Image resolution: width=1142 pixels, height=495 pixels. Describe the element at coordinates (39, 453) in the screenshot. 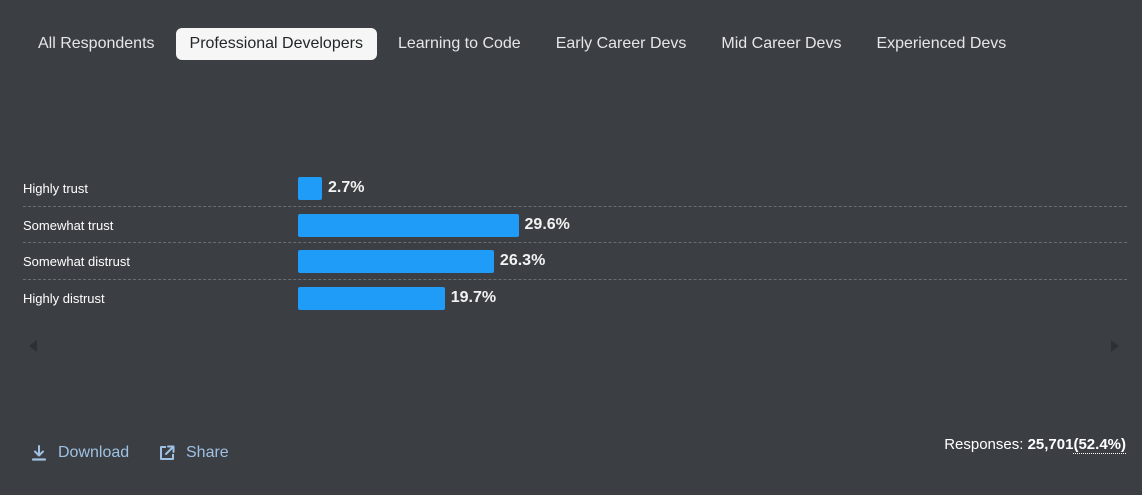

I see `download-icon` at that location.